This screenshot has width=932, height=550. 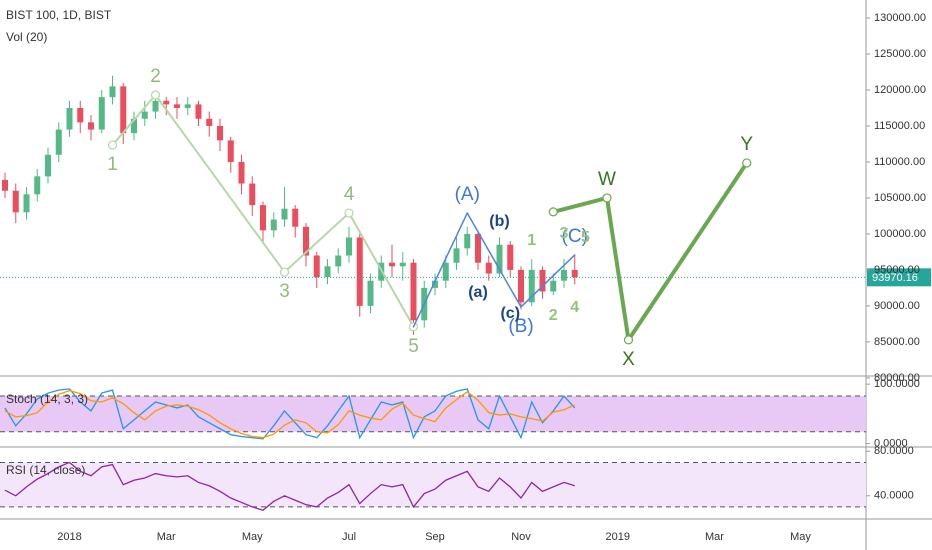 What do you see at coordinates (897, 384) in the screenshot?
I see `y-tick-label: 100.0000` at bounding box center [897, 384].